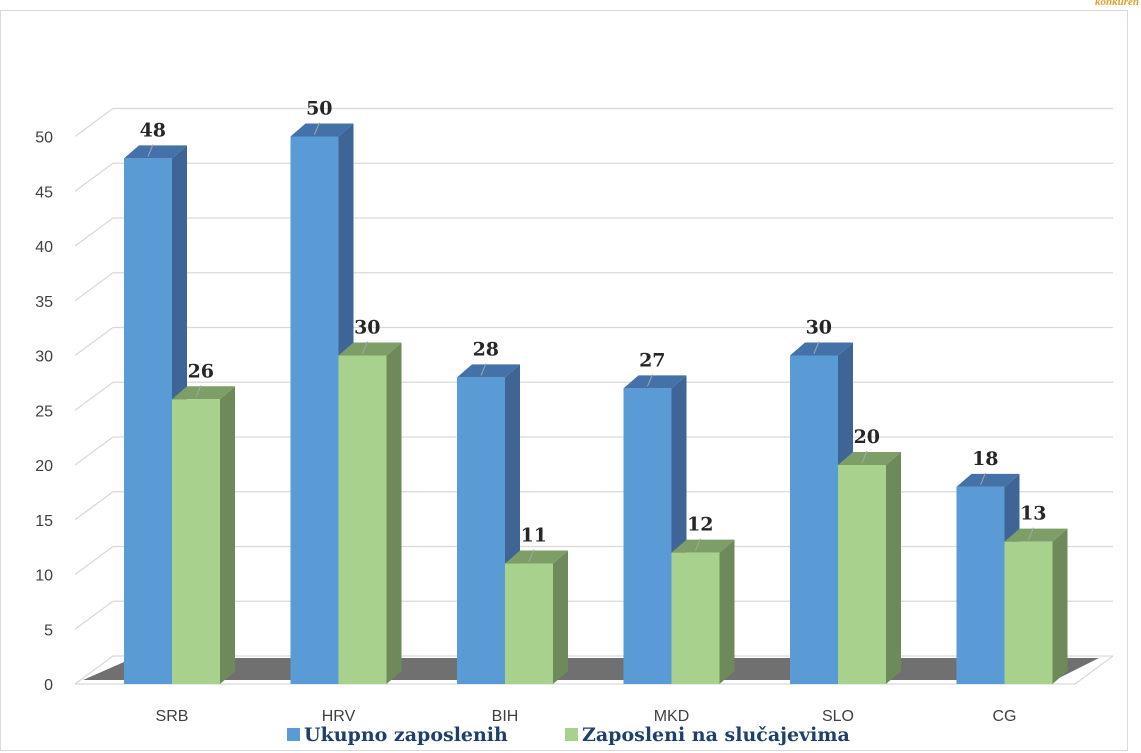 The image size is (1141, 753). What do you see at coordinates (980, 585) in the screenshot?
I see `bar-ukupno-cg` at bounding box center [980, 585].